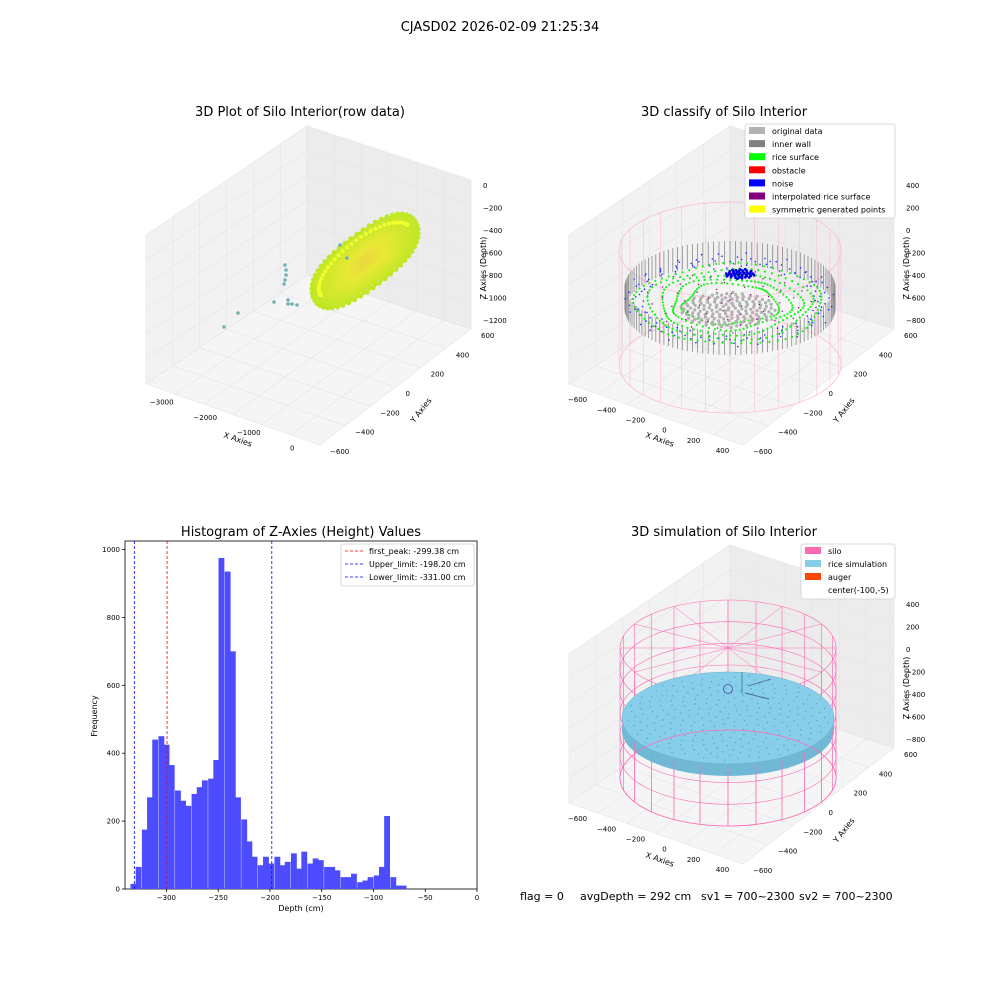  What do you see at coordinates (94, 716) in the screenshot?
I see `histogram-y-axis-label: Frequency` at bounding box center [94, 716].